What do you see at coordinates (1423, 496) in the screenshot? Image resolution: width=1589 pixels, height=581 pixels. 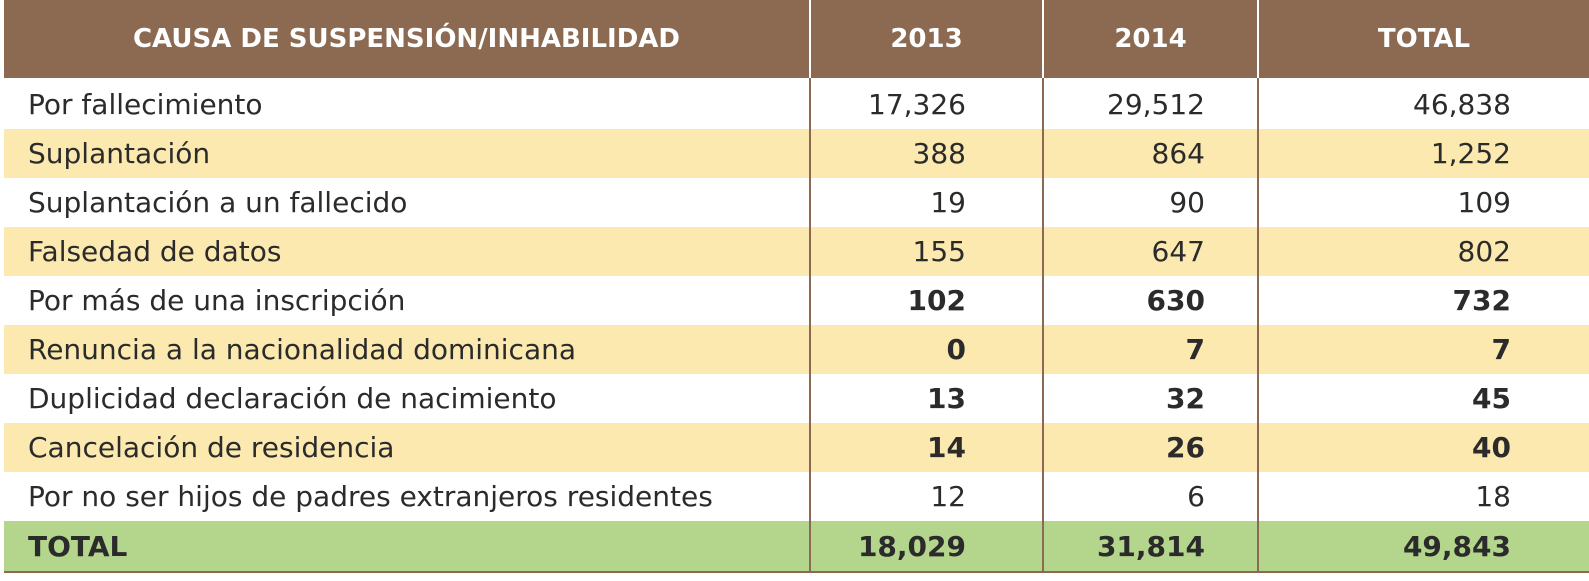 I see `value-total-cell: 18` at bounding box center [1423, 496].